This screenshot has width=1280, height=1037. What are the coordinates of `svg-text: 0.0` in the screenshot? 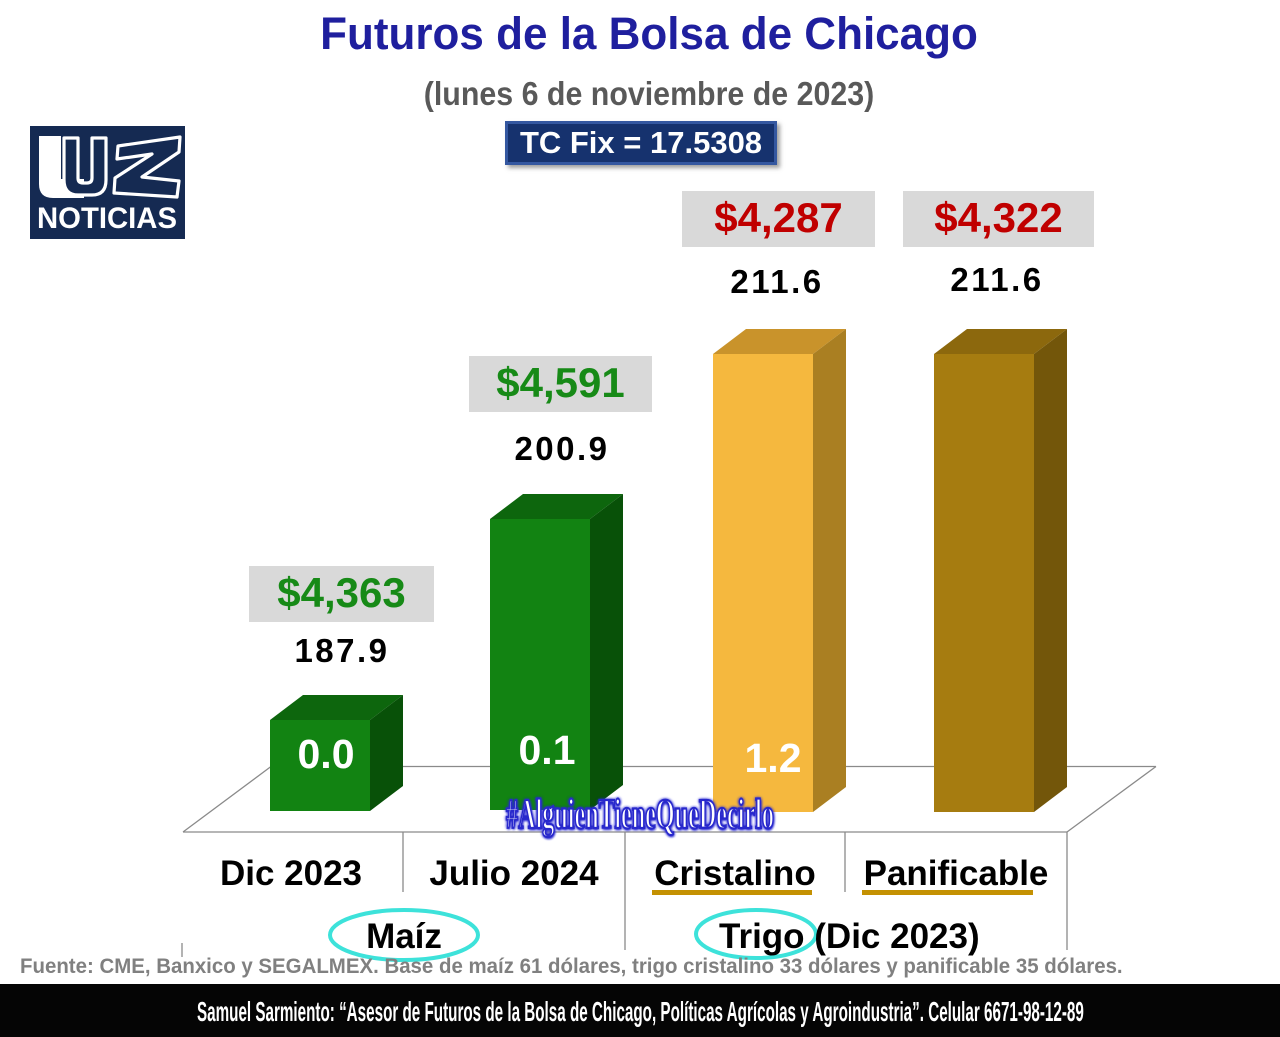 It's located at (326, 754).